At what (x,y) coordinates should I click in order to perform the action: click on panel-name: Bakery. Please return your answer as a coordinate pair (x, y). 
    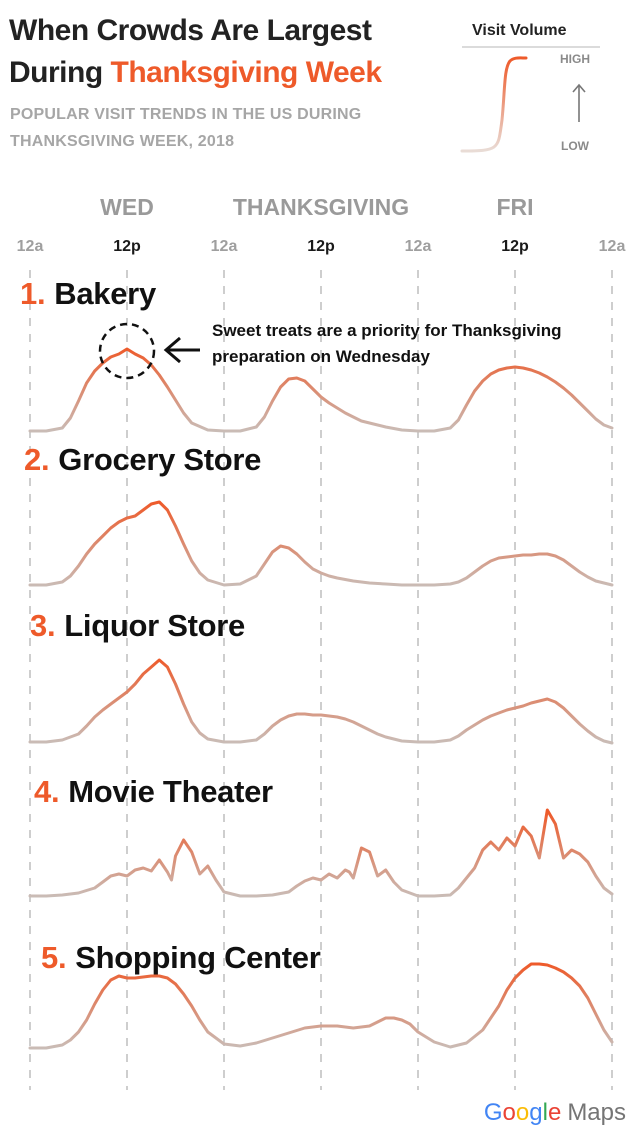
    Looking at the image, I should click on (105, 293).